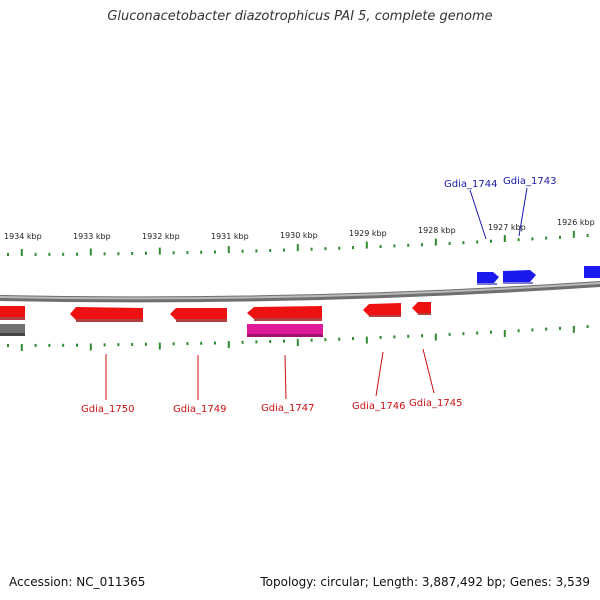 This screenshot has height=600, width=600. What do you see at coordinates (12, 329) in the screenshot?
I see `feature-gray` at bounding box center [12, 329].